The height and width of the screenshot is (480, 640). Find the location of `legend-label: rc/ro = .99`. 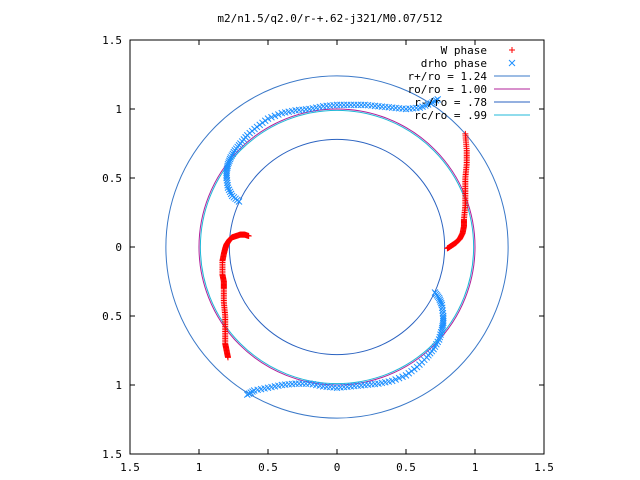

legend-label: rc/ro = .99 is located at coordinates (450, 115).